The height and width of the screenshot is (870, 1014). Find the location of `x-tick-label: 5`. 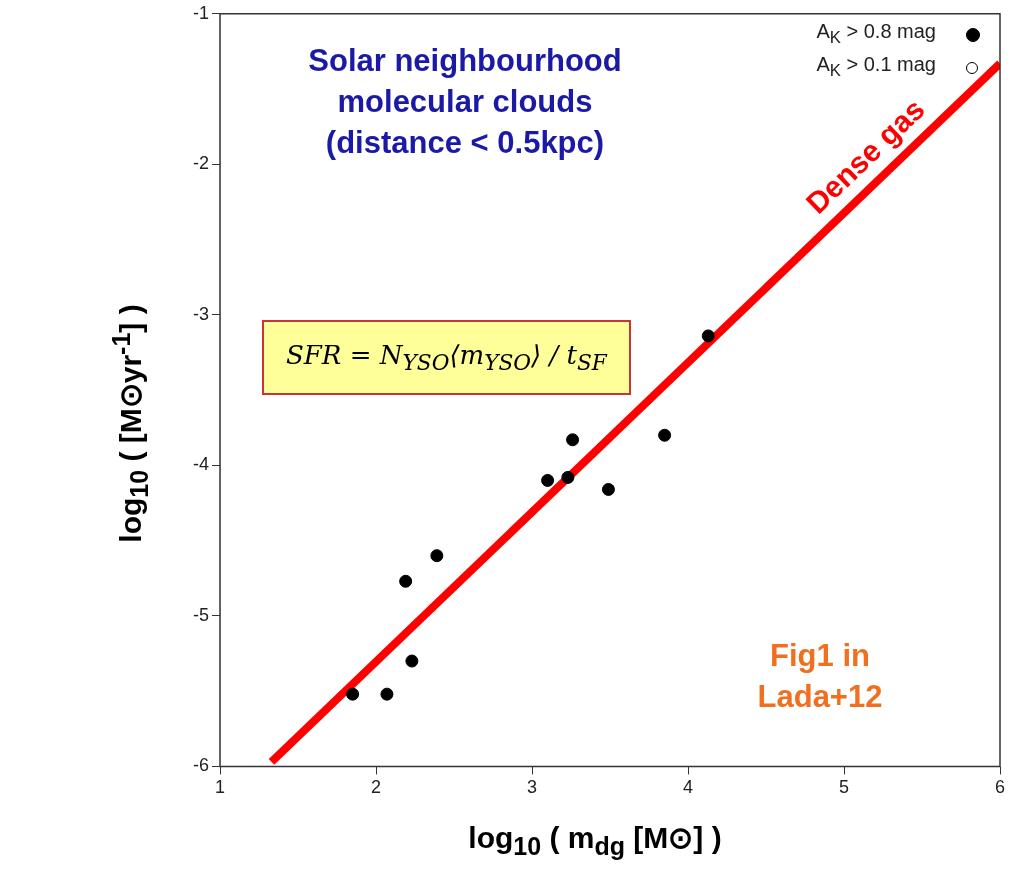

x-tick-label: 5 is located at coordinates (844, 787).